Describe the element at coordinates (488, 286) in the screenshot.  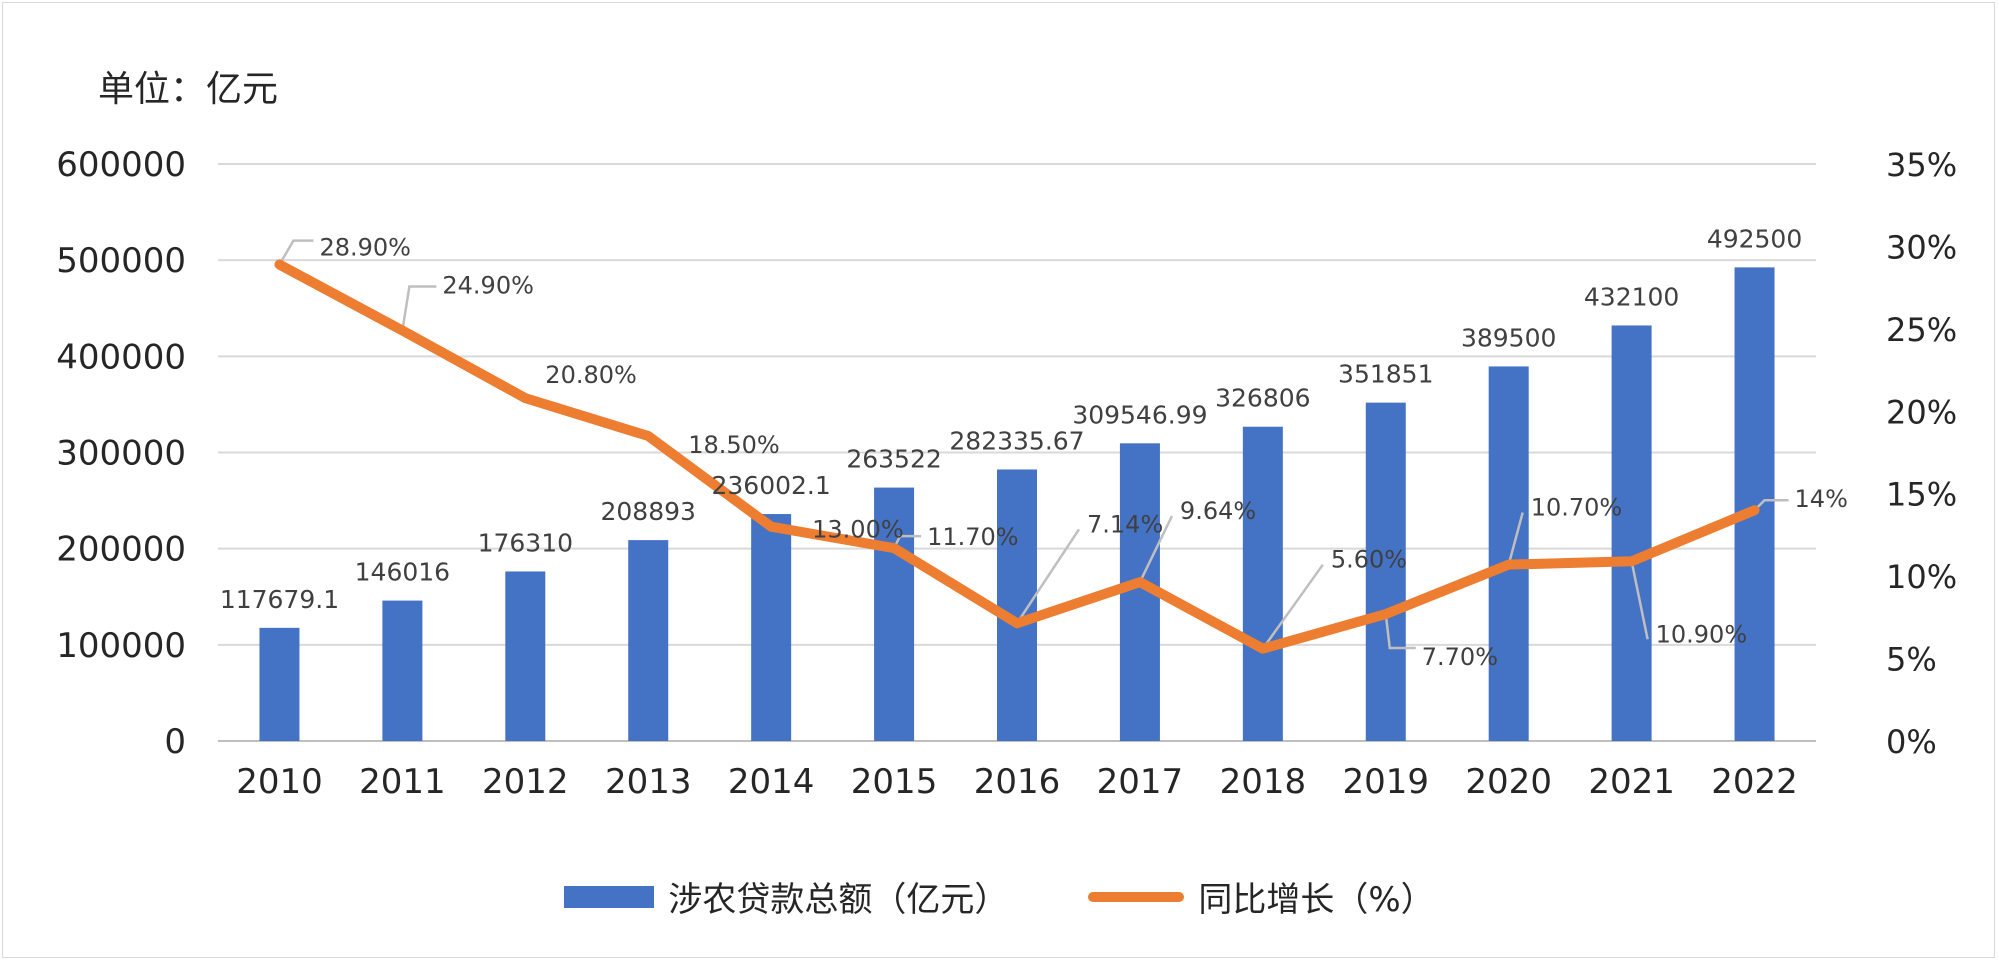
I see `line-value-label: 24.90%` at that location.